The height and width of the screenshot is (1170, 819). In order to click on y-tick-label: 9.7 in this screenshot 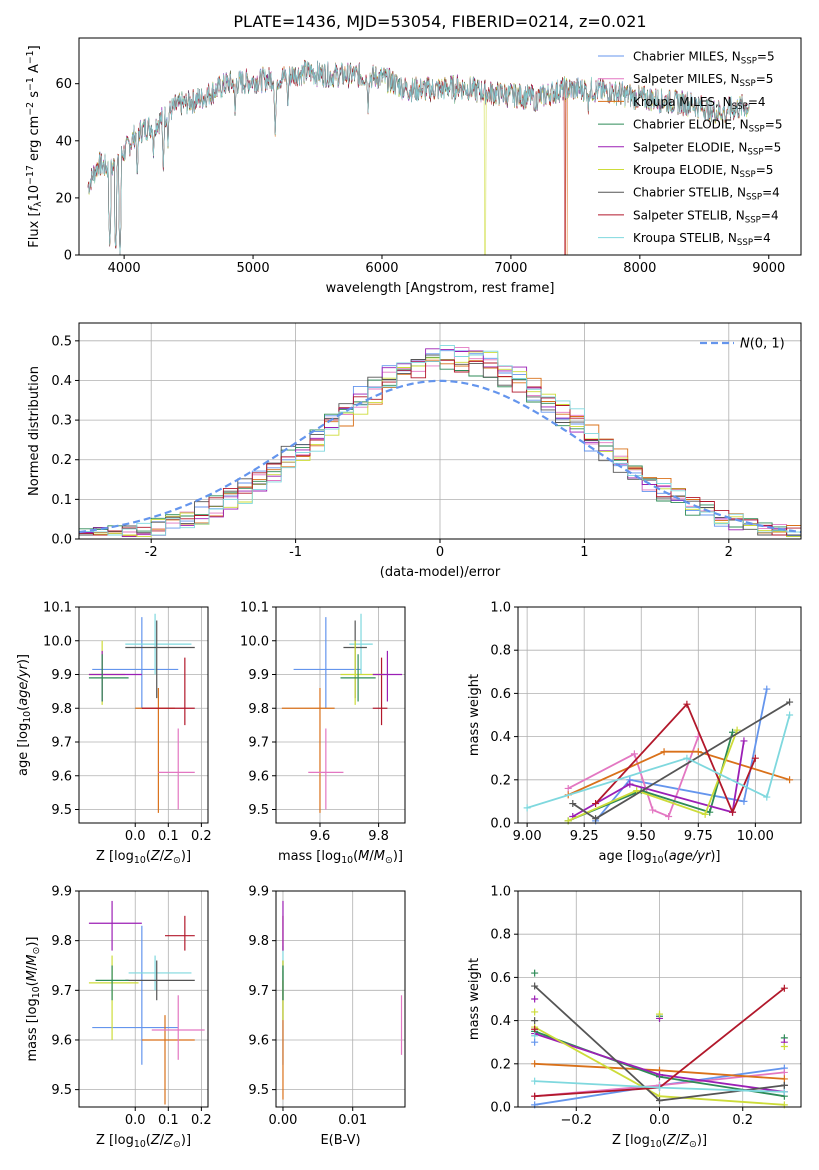, I will do `click(258, 743)`.